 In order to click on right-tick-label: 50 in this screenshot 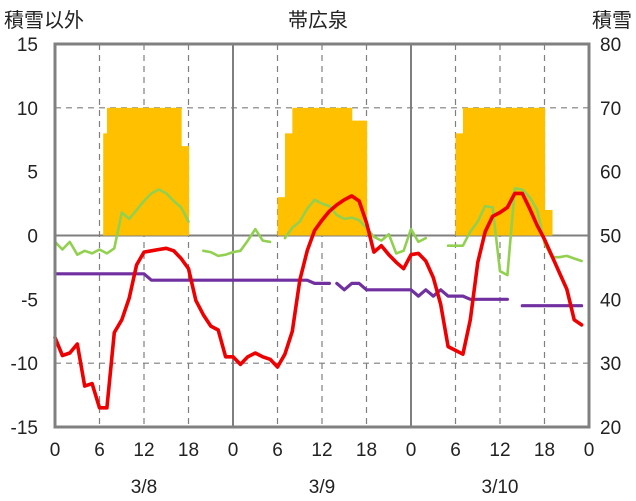, I will do `click(610, 237)`.